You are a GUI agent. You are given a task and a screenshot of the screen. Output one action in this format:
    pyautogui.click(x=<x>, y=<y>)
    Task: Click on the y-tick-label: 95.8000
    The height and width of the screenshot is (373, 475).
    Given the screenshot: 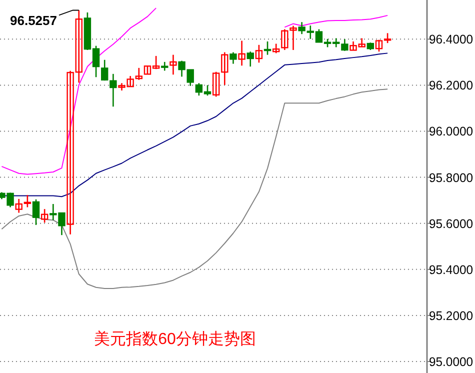 What is the action you would take?
    pyautogui.click(x=451, y=177)
    